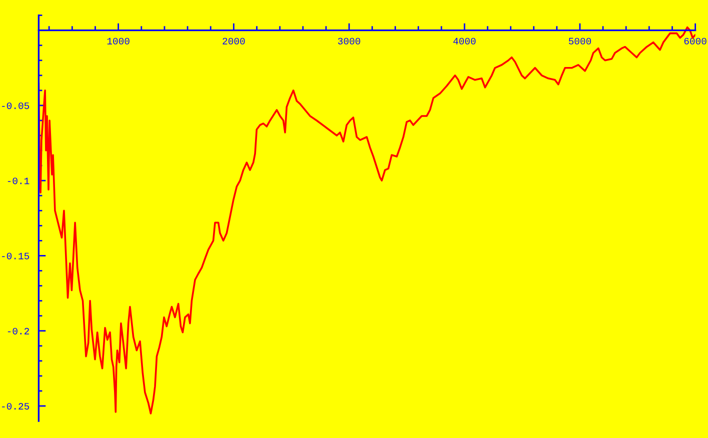 This screenshot has width=708, height=438. What do you see at coordinates (16, 106) in the screenshot?
I see `y-tick-label: -0.05` at bounding box center [16, 106].